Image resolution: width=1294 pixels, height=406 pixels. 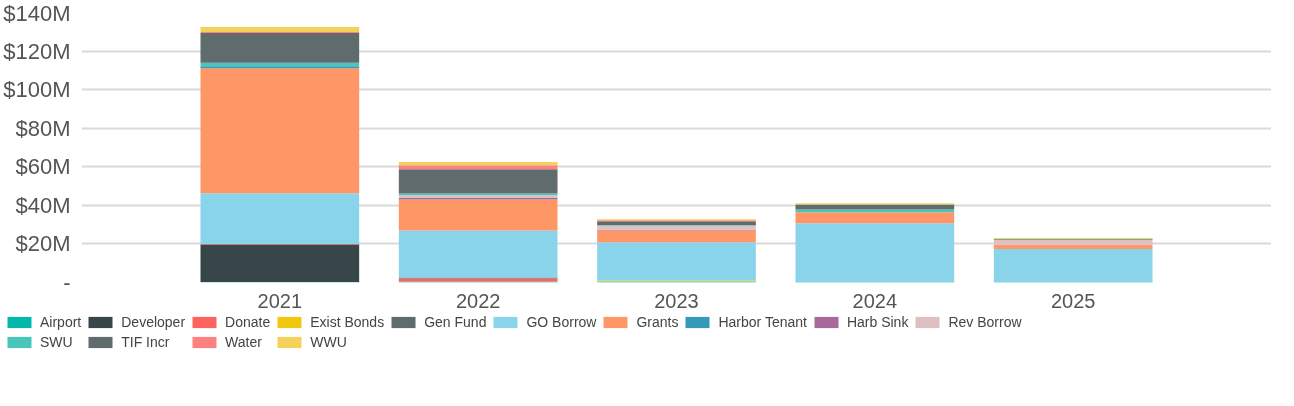 What do you see at coordinates (676, 300) in the screenshot?
I see `x-tick-label: 2023` at bounding box center [676, 300].